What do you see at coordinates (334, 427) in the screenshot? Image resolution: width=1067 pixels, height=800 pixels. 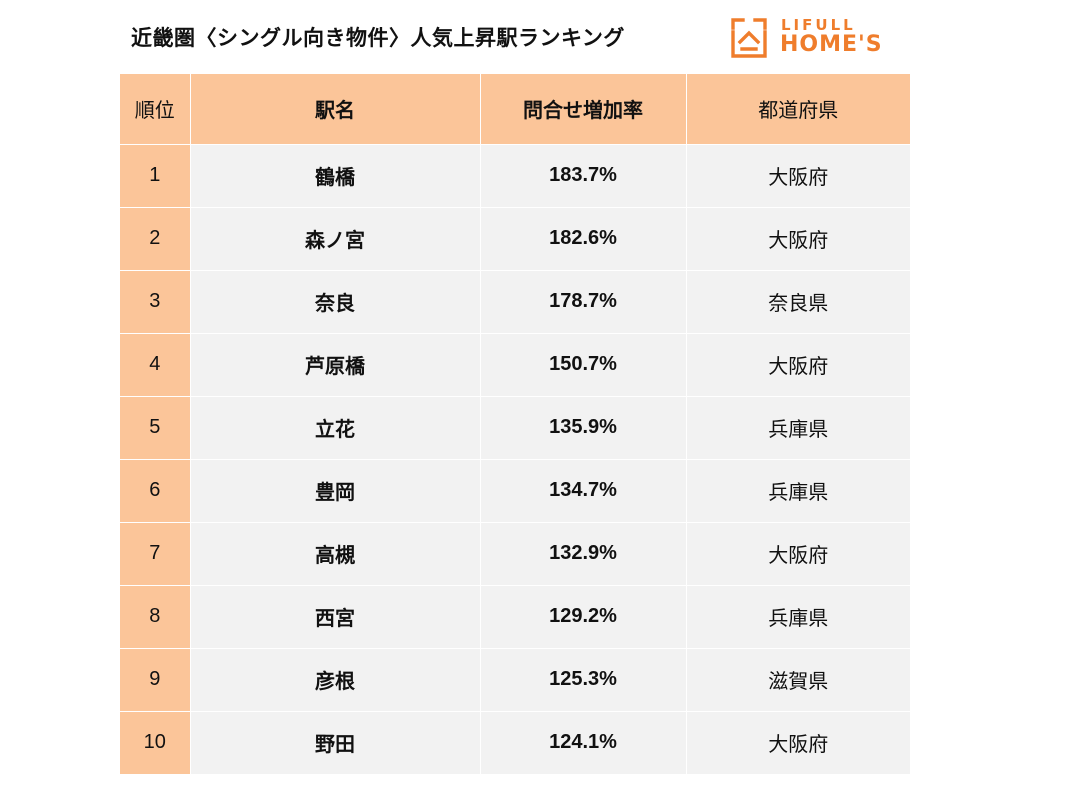 I see `station-cell: 立花` at bounding box center [334, 427].